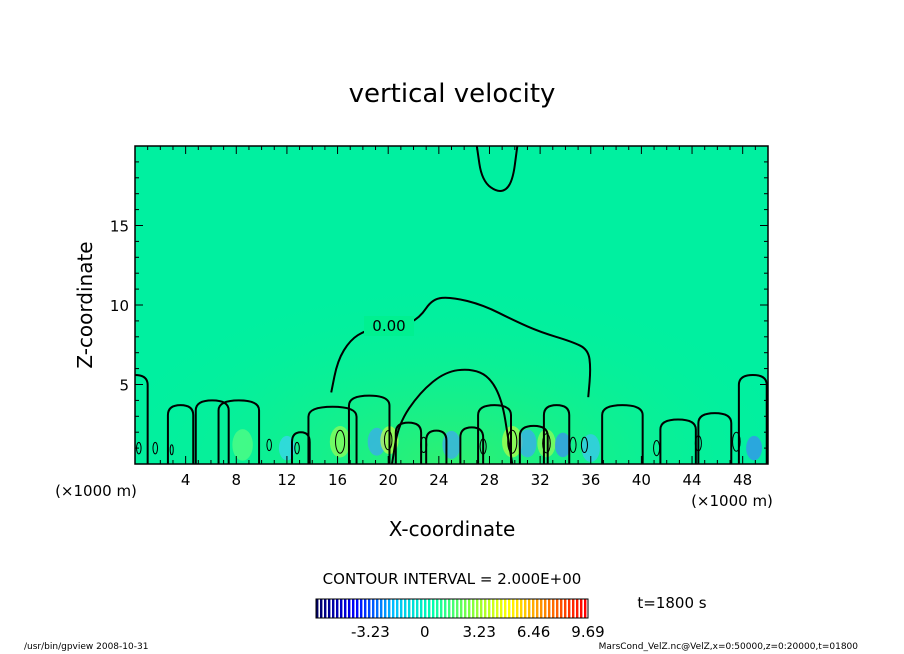 This screenshot has height=654, width=904. Describe the element at coordinates (478, 632) in the screenshot. I see `colorbar-tick-label: 3.23` at that location.